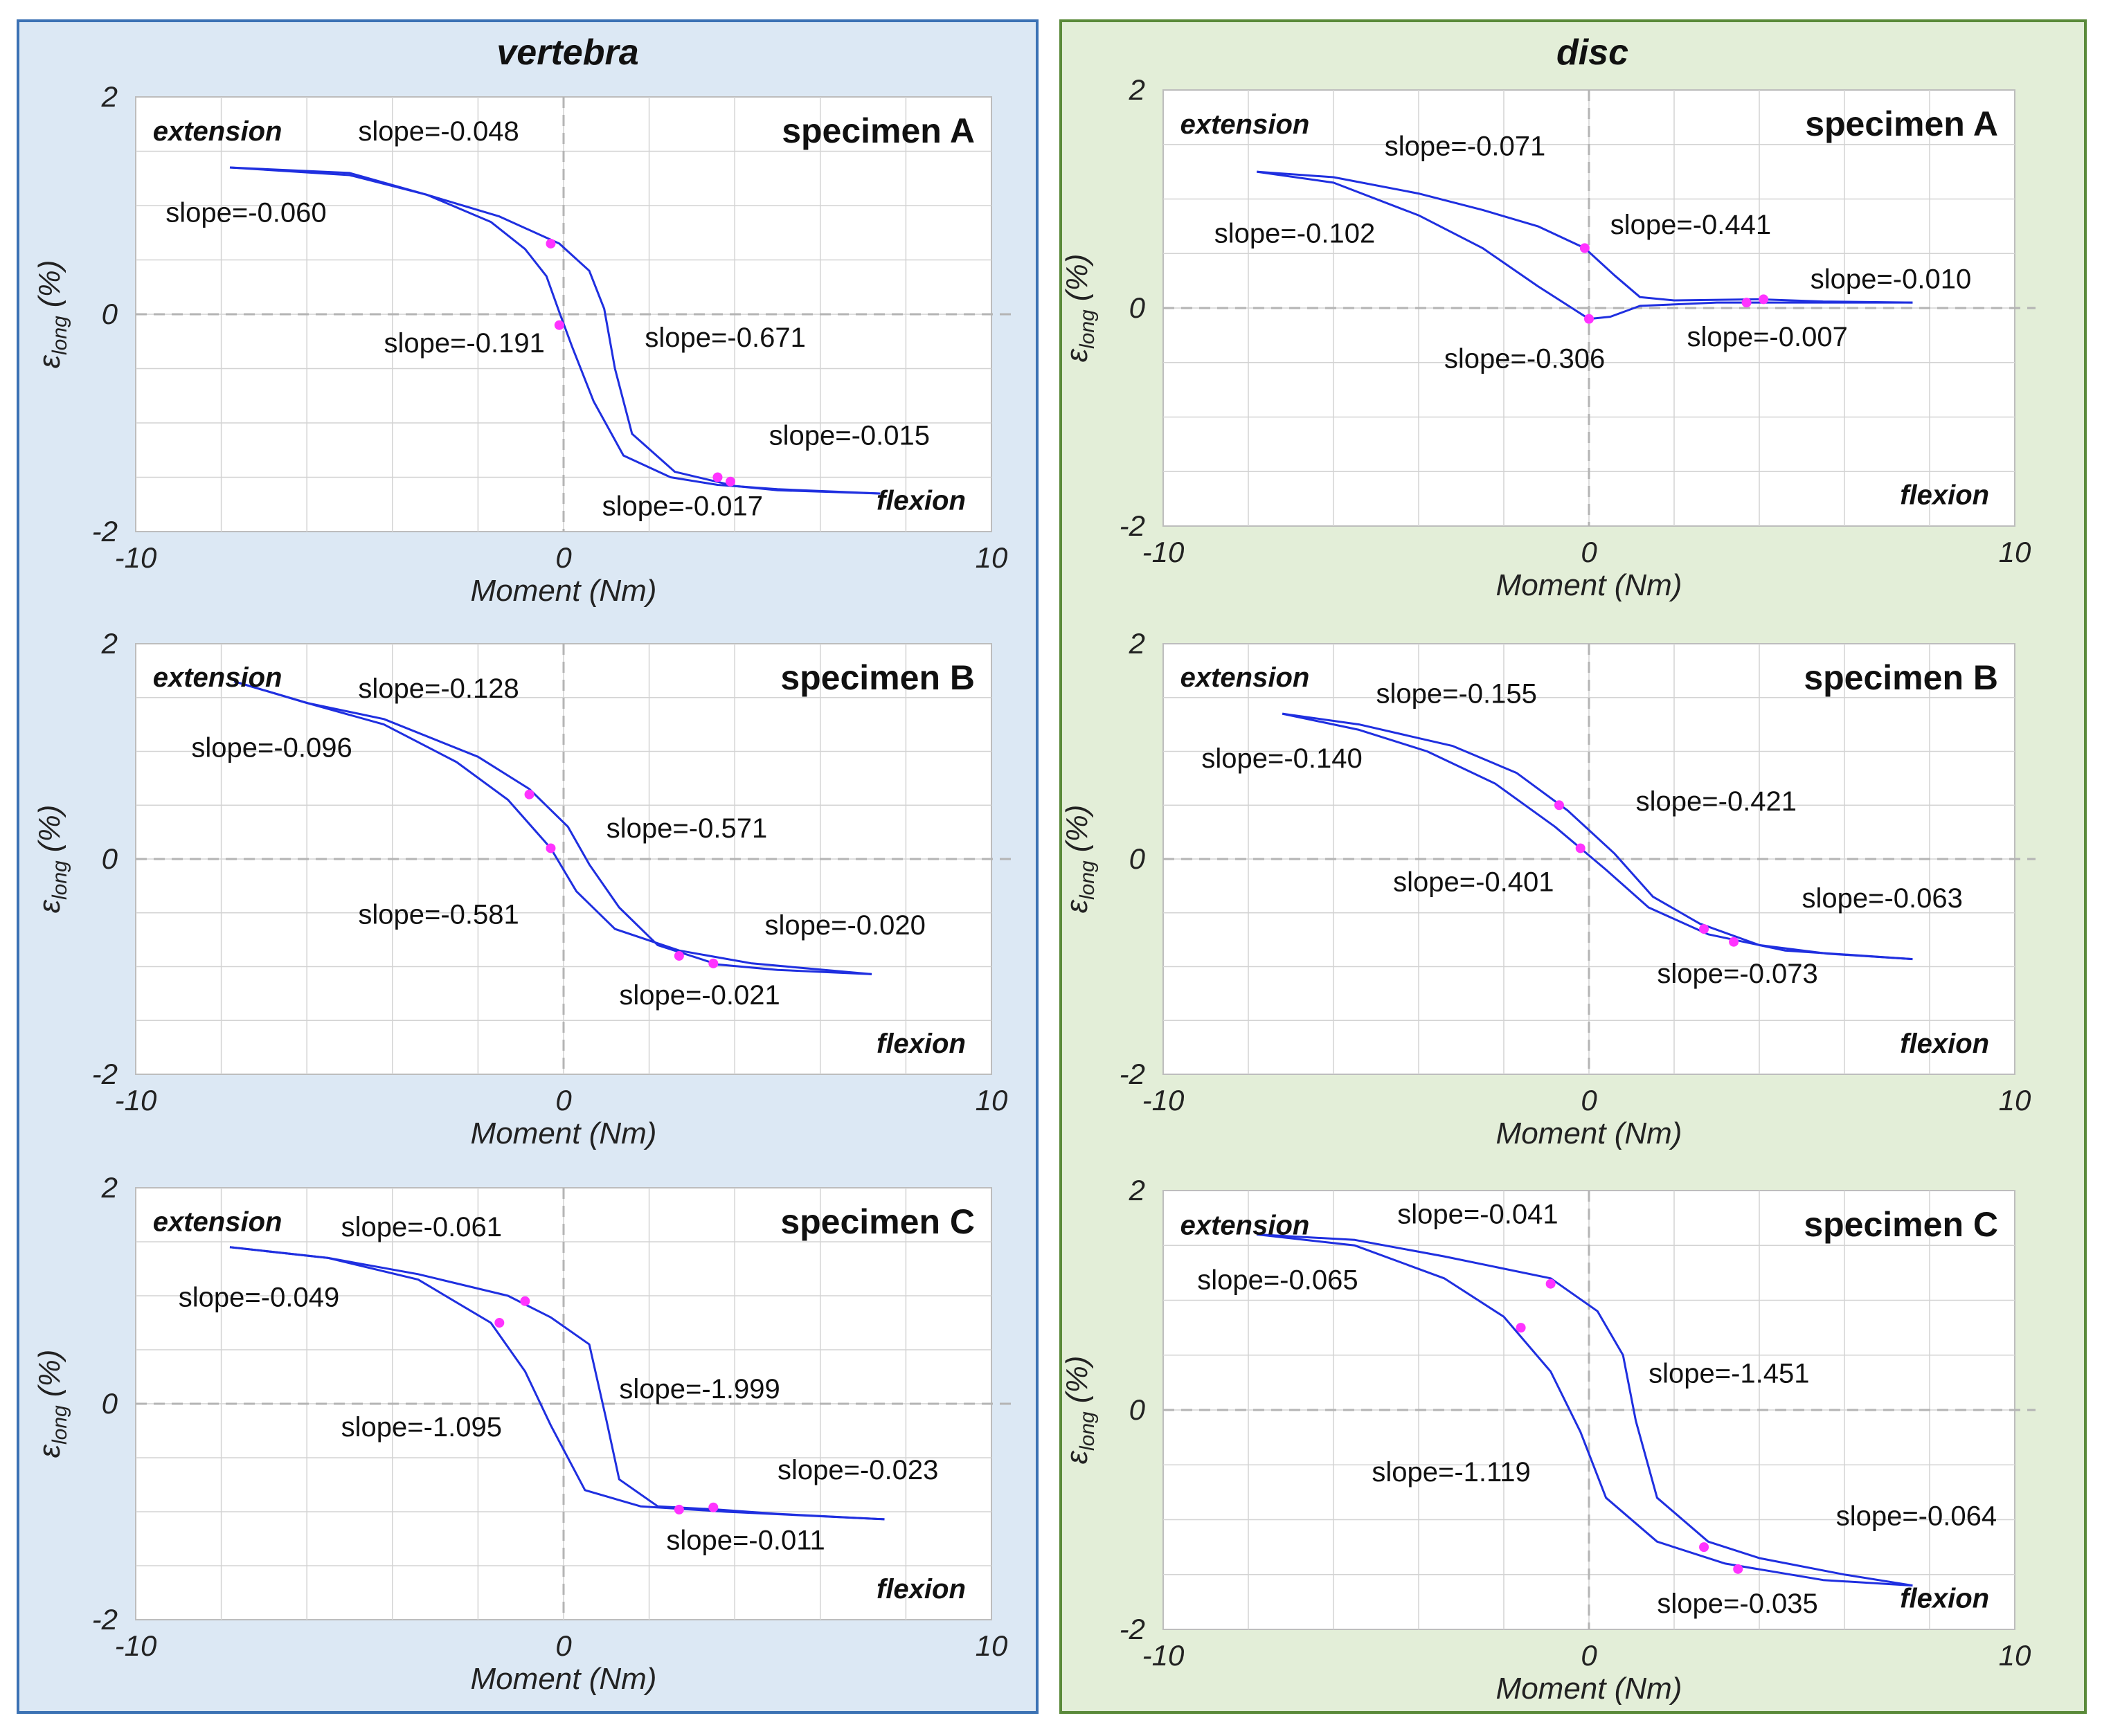 Image resolution: width=2102 pixels, height=1736 pixels. I want to click on slope-annotation: slope=-0.102, so click(1294, 234).